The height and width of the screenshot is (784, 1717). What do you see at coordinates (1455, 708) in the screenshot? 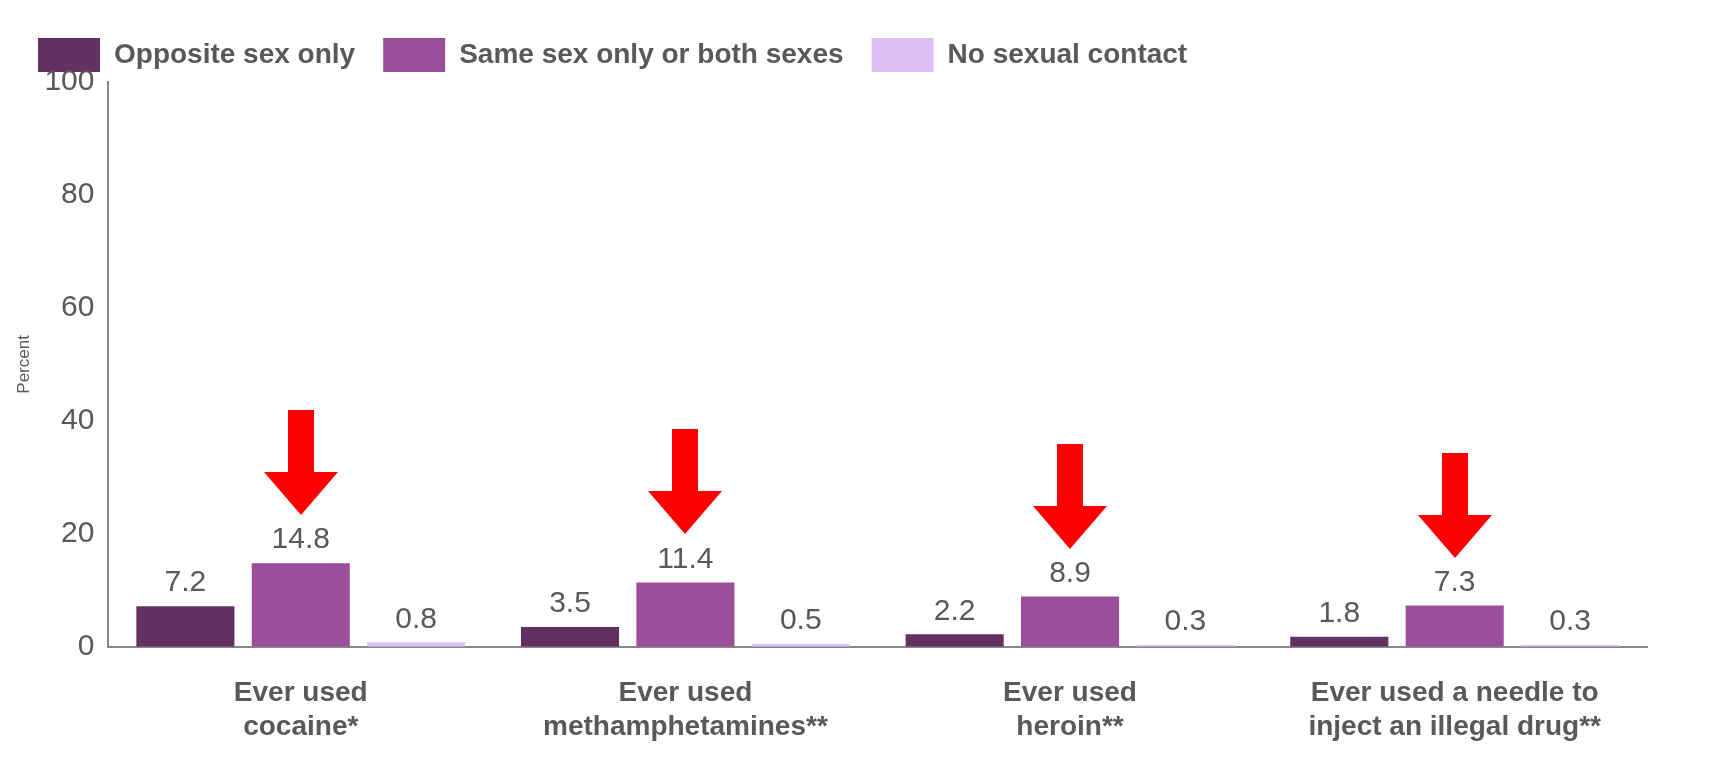
I see `x-tick-label: Ever used a needle to inject an illegal drug**` at bounding box center [1455, 708].